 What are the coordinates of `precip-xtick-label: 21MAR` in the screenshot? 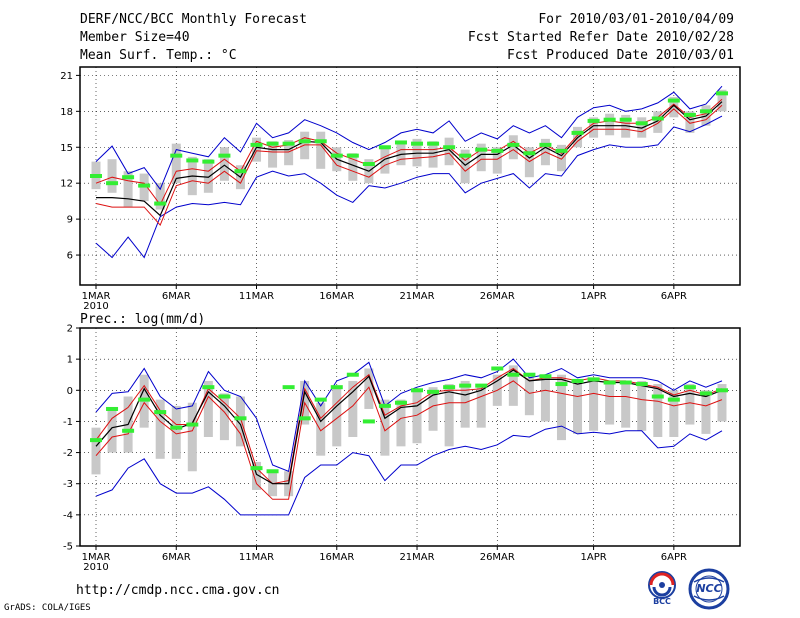 It's located at (416, 557).